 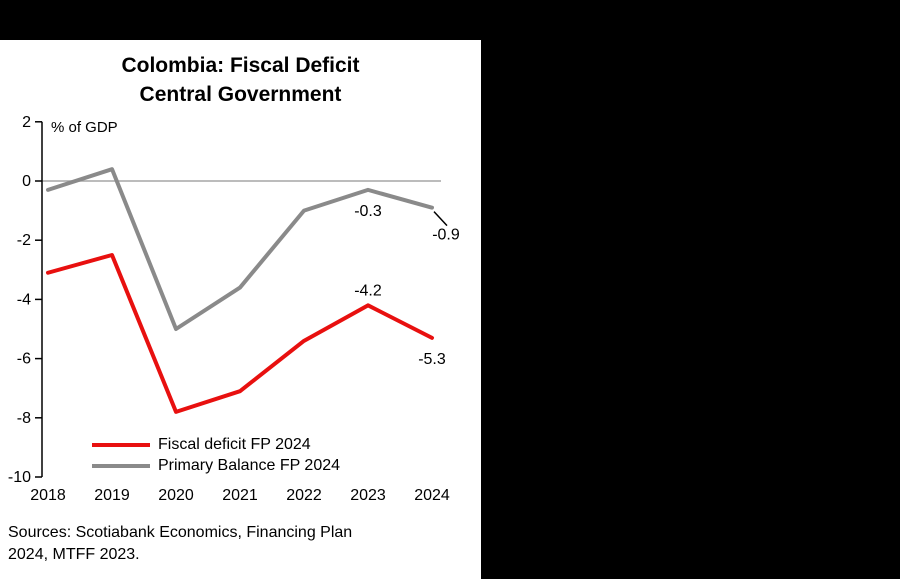 I want to click on svg-text: -10, so click(x=19, y=477).